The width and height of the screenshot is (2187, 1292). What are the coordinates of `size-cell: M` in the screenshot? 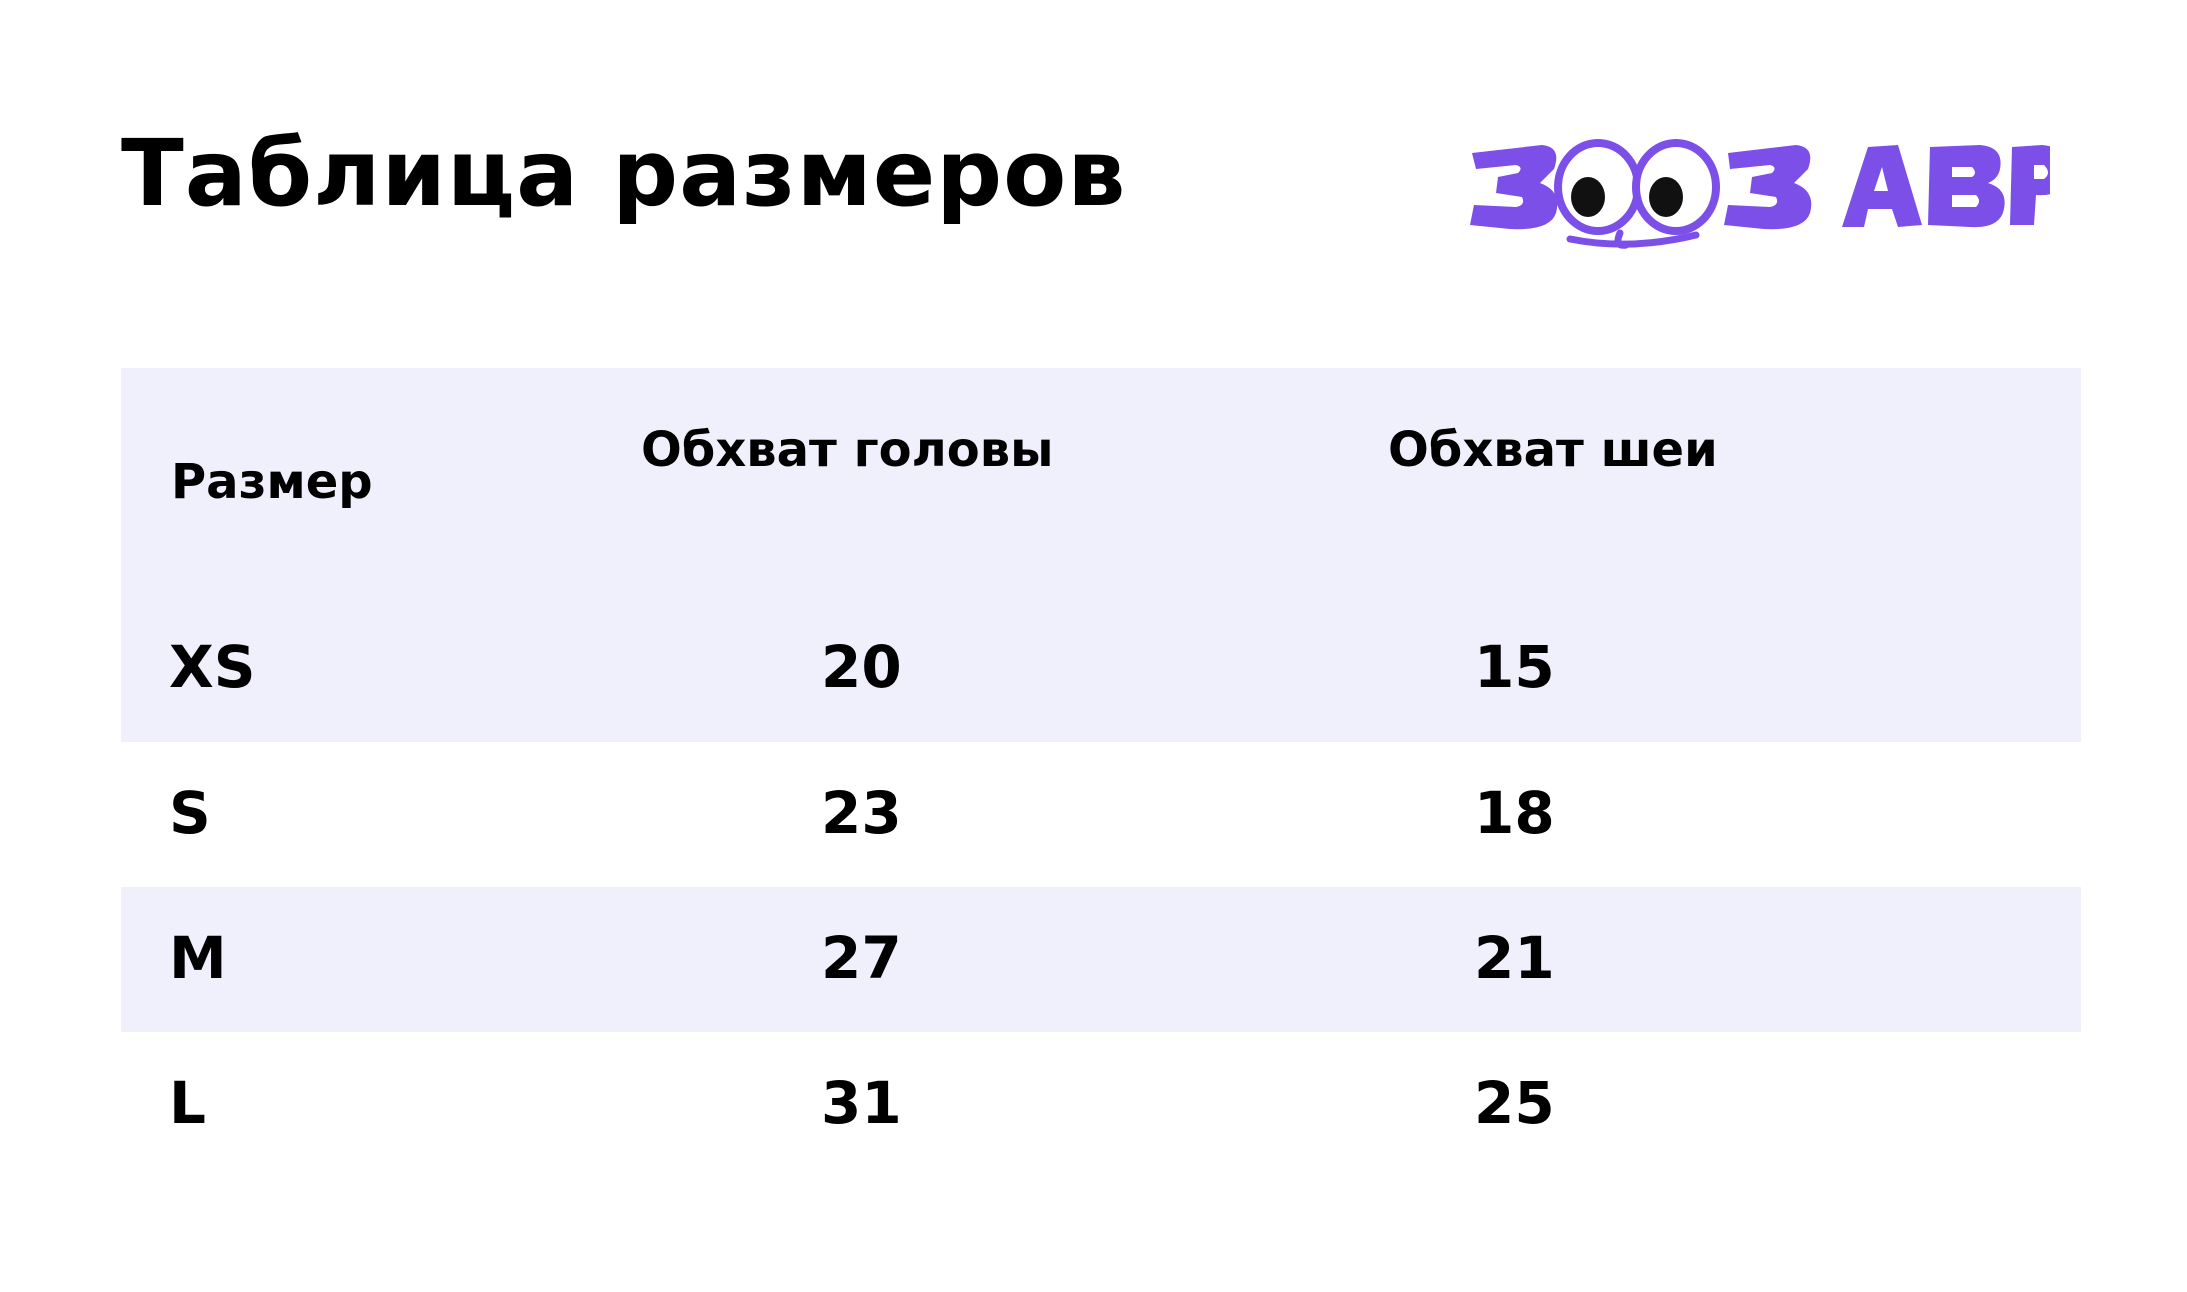 It's located at (198, 958).